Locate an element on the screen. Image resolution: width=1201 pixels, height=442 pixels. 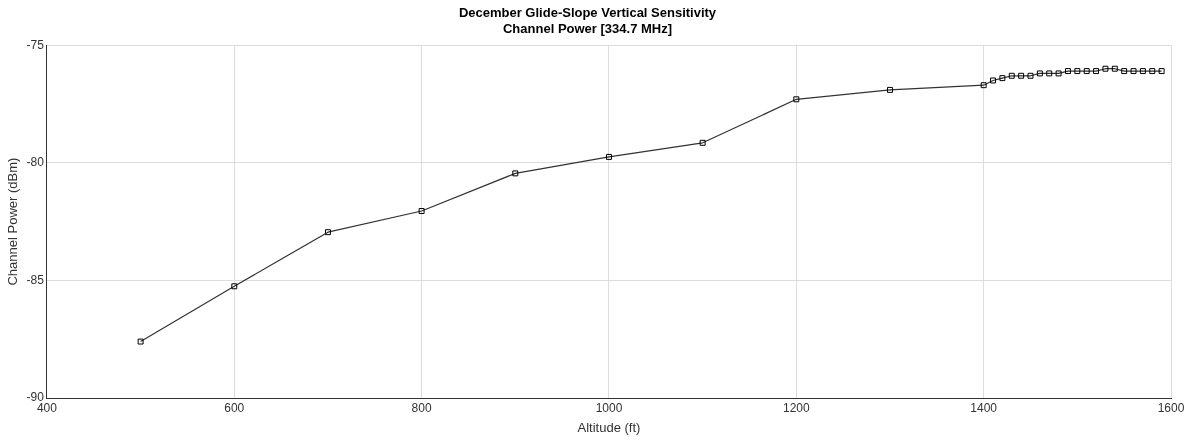
x-axis-title: Altitude (ft) is located at coordinates (609, 427).